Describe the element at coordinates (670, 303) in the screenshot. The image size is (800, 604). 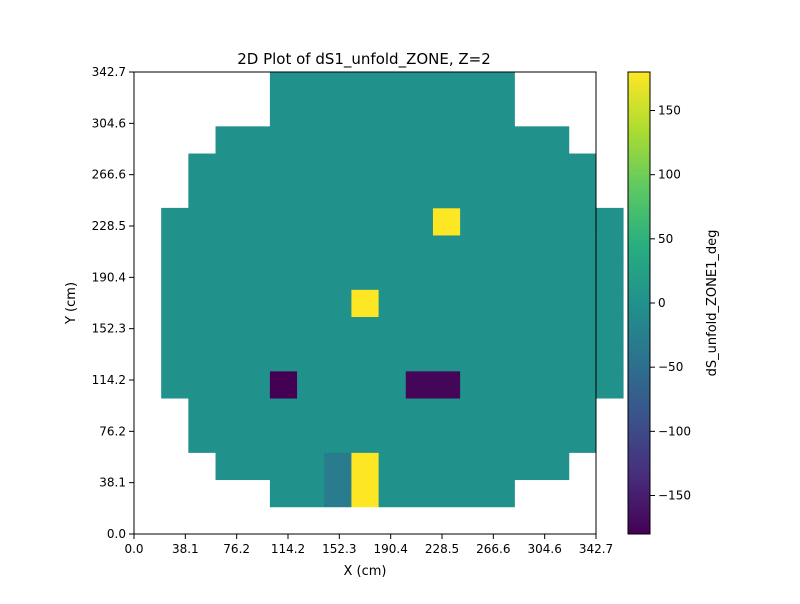
I see `colorbar-ticks: 150 100 50 0 −50 −100 −150` at that location.